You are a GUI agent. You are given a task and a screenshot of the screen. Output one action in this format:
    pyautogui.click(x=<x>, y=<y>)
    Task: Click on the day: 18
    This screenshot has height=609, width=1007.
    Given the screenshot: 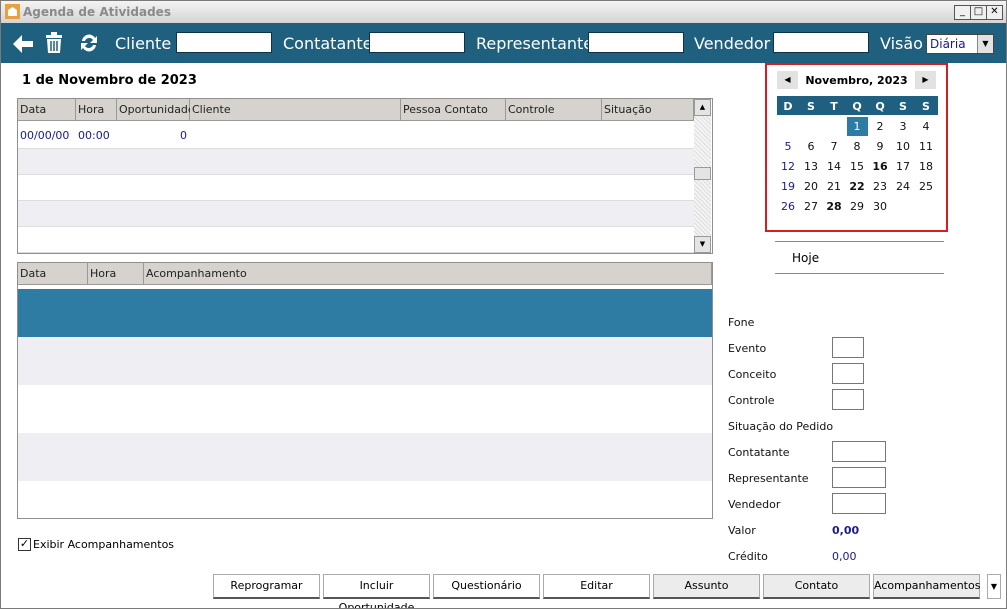 What is the action you would take?
    pyautogui.click(x=926, y=166)
    